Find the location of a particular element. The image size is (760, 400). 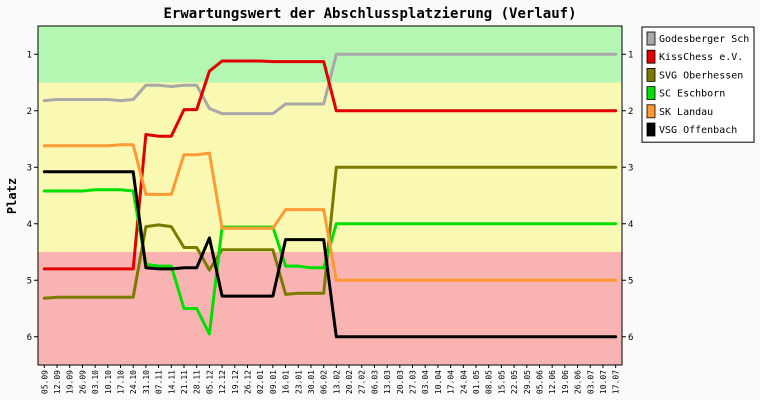

y-axis-label: Platz is located at coordinates (12, 196).